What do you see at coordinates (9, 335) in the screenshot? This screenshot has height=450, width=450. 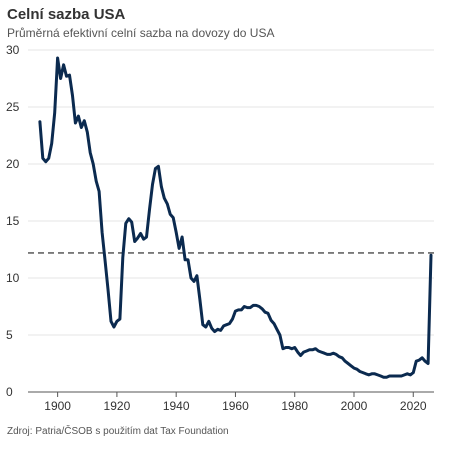 I see `y-tick-label: 5` at bounding box center [9, 335].